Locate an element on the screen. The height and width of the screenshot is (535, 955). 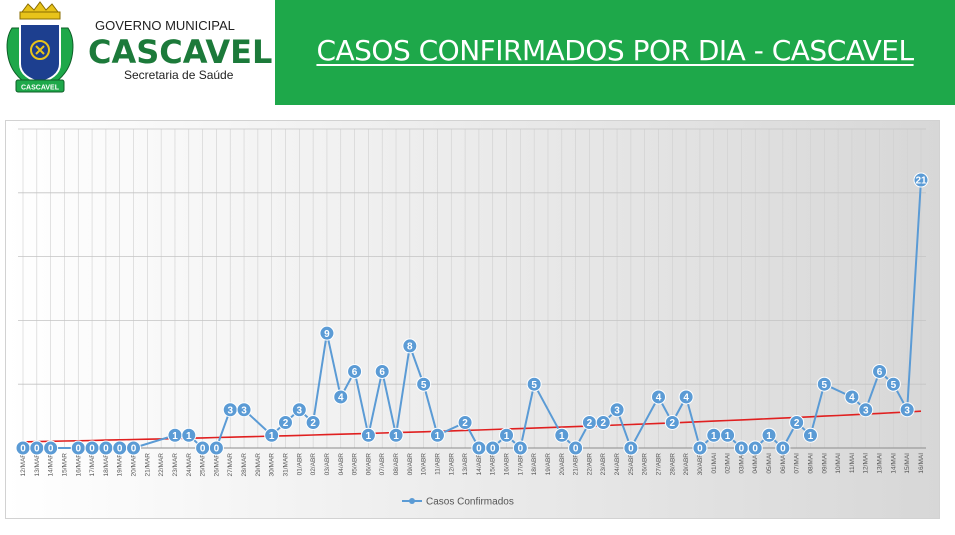
x-tick-label: 11/MAI is located at coordinates (852, 463).